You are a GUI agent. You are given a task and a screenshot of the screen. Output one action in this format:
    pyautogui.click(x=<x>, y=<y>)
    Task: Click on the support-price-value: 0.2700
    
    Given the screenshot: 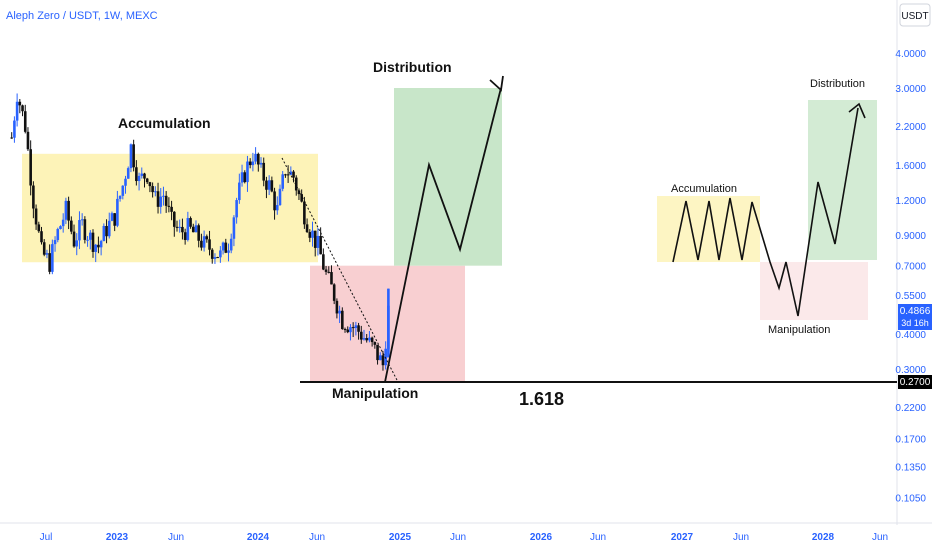 What is the action you would take?
    pyautogui.click(x=915, y=382)
    